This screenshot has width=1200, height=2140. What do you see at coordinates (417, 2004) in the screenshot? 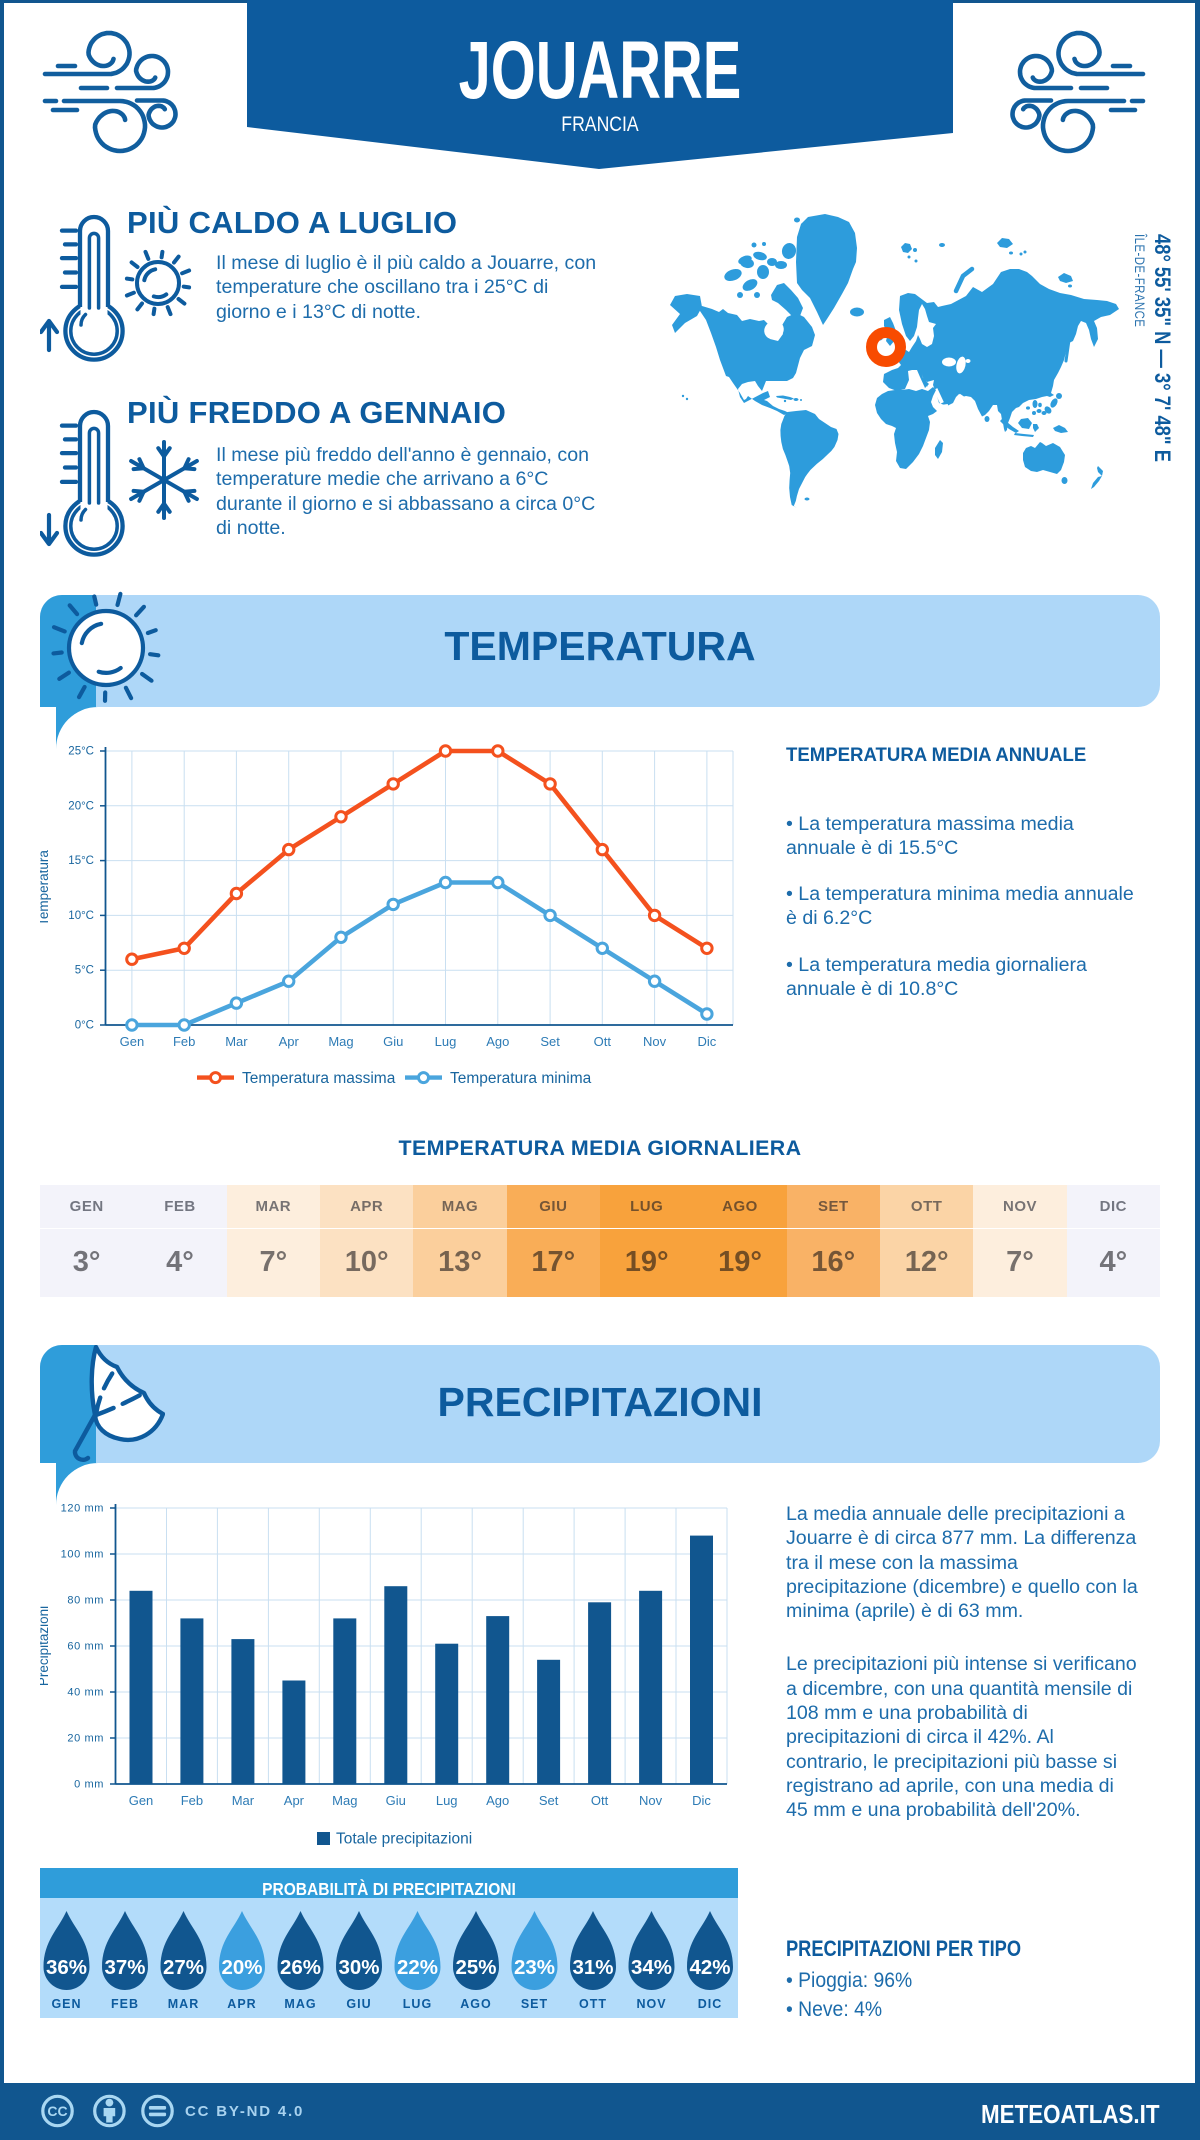
I see `svg-text: LUG` at bounding box center [417, 2004].